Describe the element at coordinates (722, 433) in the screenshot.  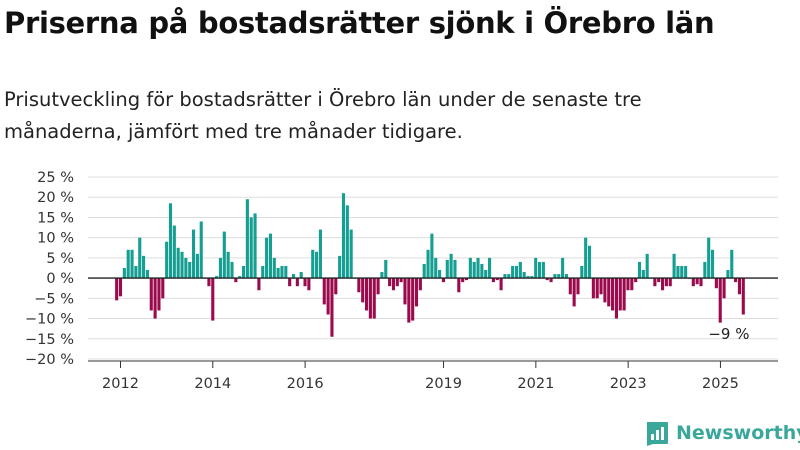
I see `newsworthy-logo: Newsworthy` at that location.